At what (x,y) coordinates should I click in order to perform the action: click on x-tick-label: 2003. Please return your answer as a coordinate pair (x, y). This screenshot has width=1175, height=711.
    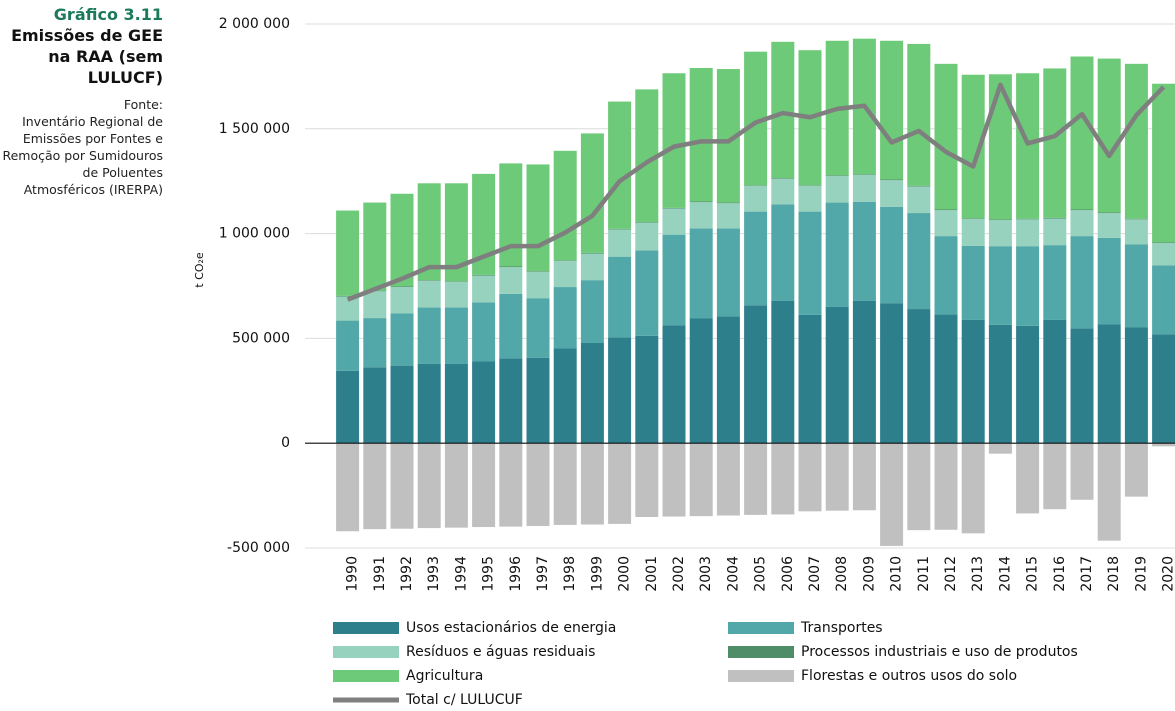
    Looking at the image, I should click on (706, 574).